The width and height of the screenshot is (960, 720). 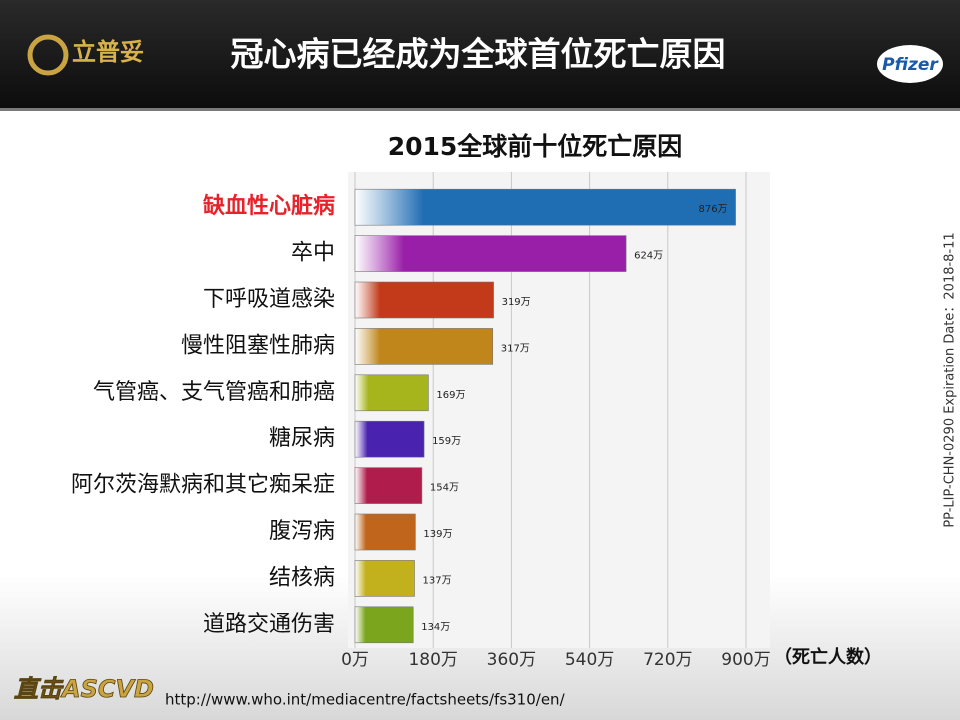 I want to click on category-label: 下呼吸道感染, so click(x=269, y=299).